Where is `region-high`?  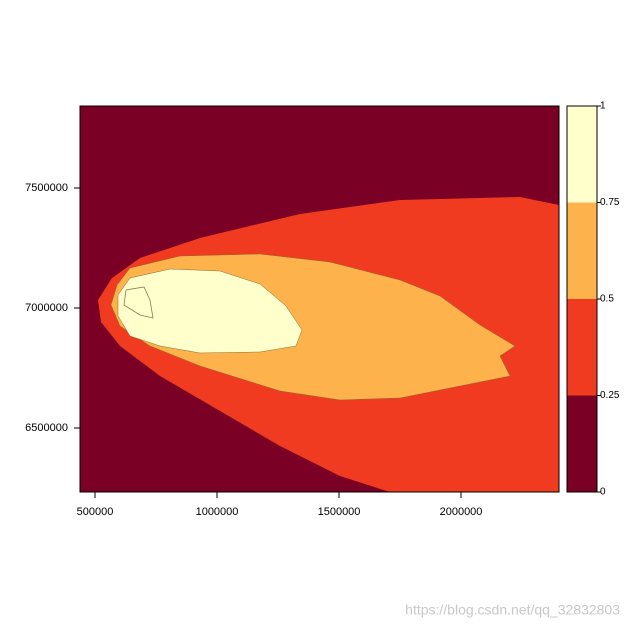 region-high is located at coordinates (210, 311).